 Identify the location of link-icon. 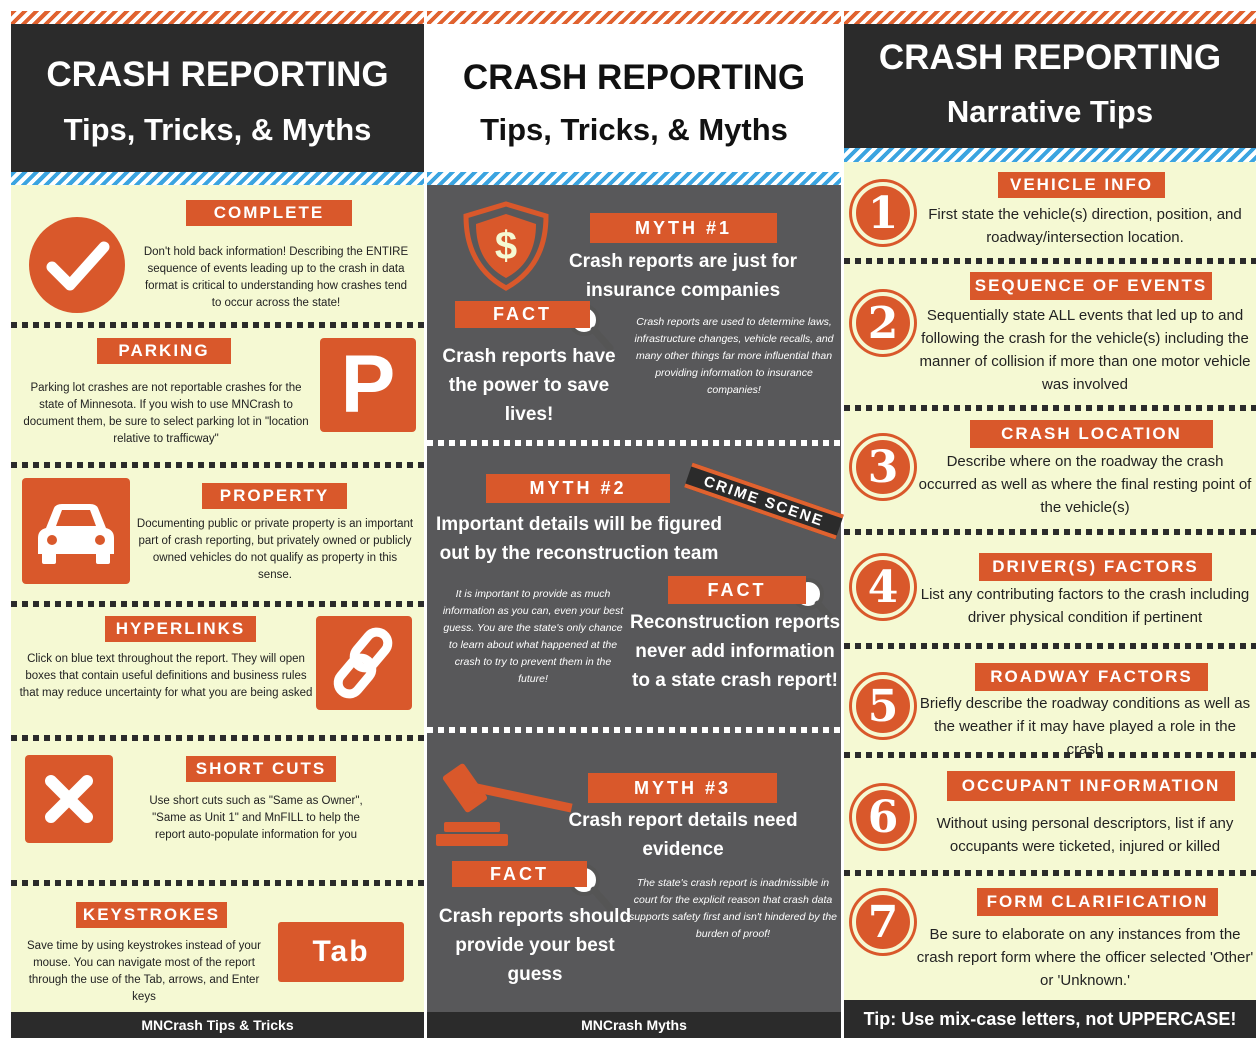
(364, 663).